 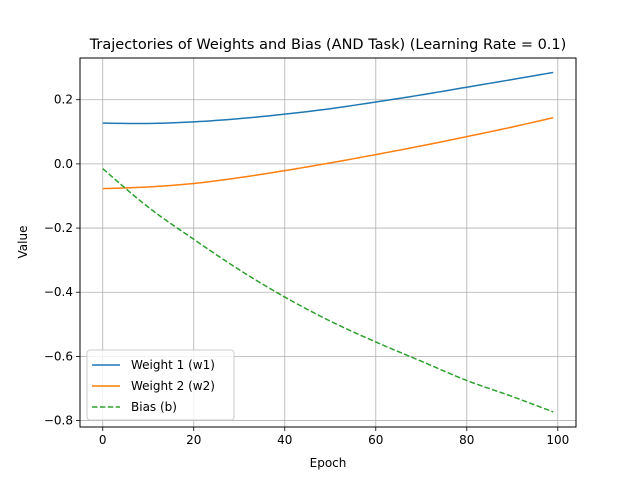 What do you see at coordinates (58, 421) in the screenshot?
I see `y-tick-label: −0.8` at bounding box center [58, 421].